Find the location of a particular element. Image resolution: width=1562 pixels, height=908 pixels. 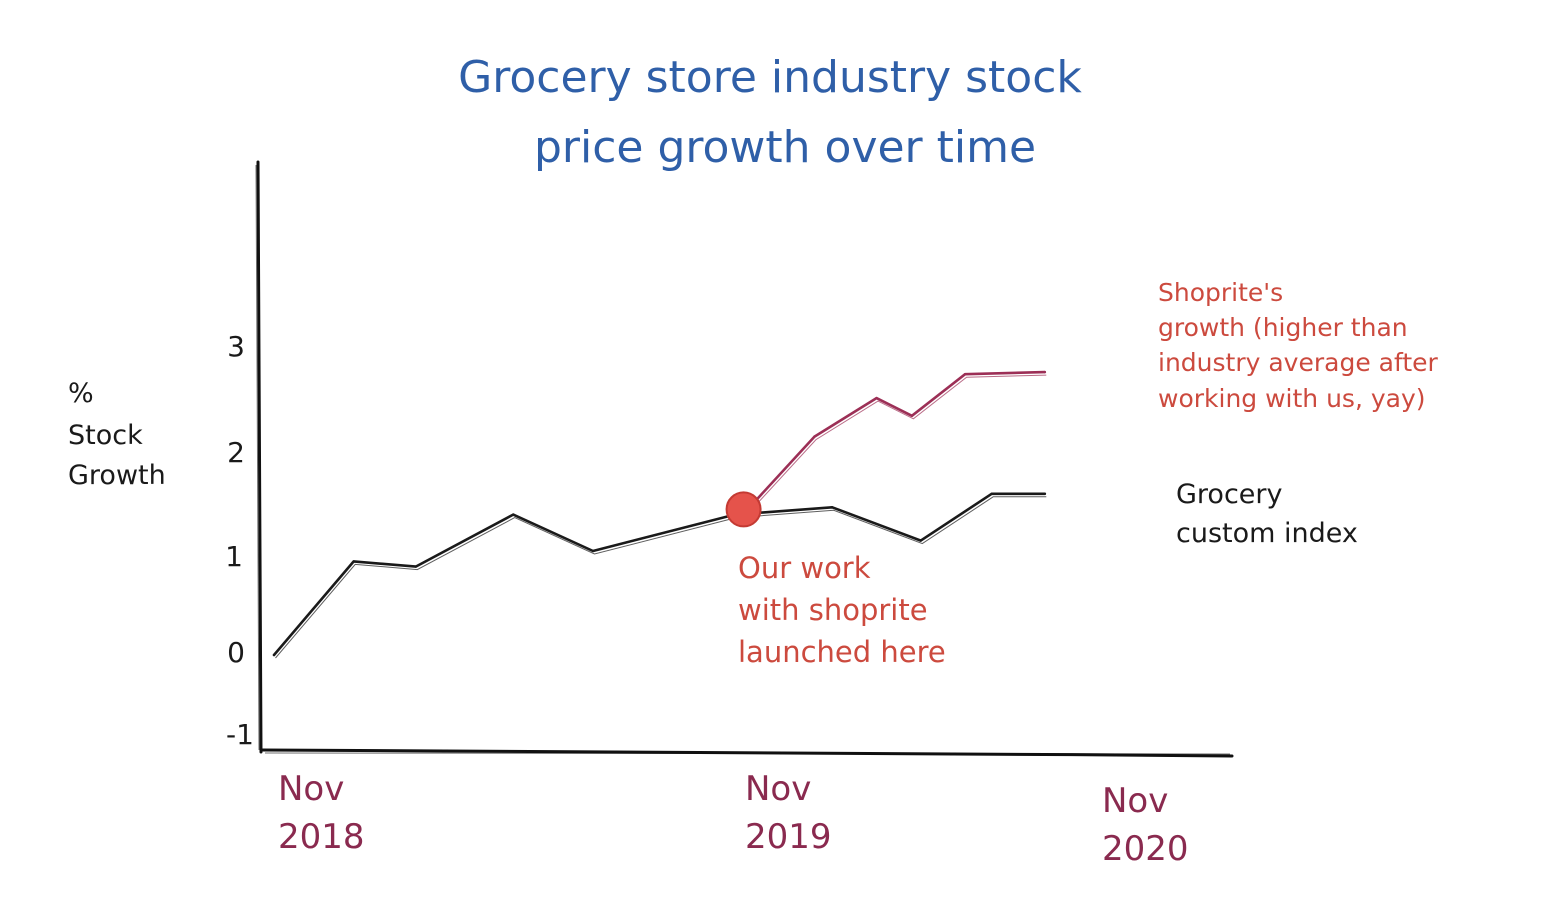

y-axis-line is located at coordinates (259, 457).